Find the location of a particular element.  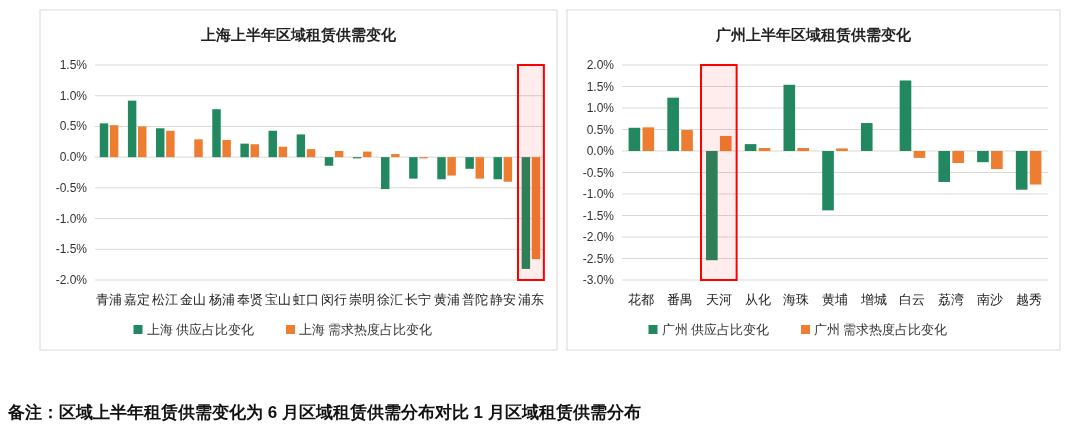

x-tick-label: 徐汇 is located at coordinates (390, 299).